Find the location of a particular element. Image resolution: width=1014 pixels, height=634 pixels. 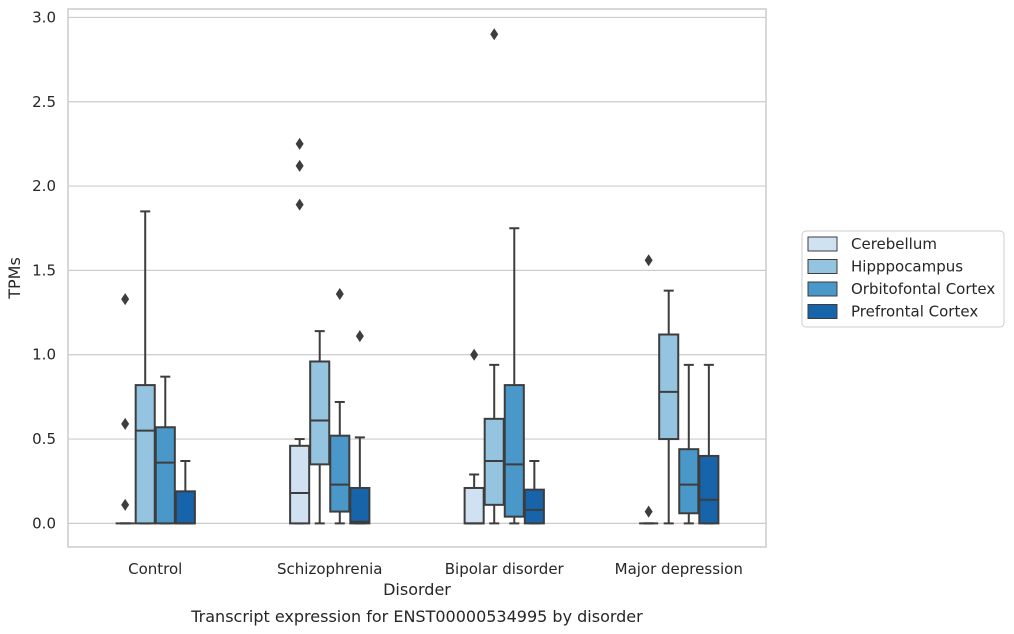

legend-label: Prefrontal Cortex is located at coordinates (914, 312).